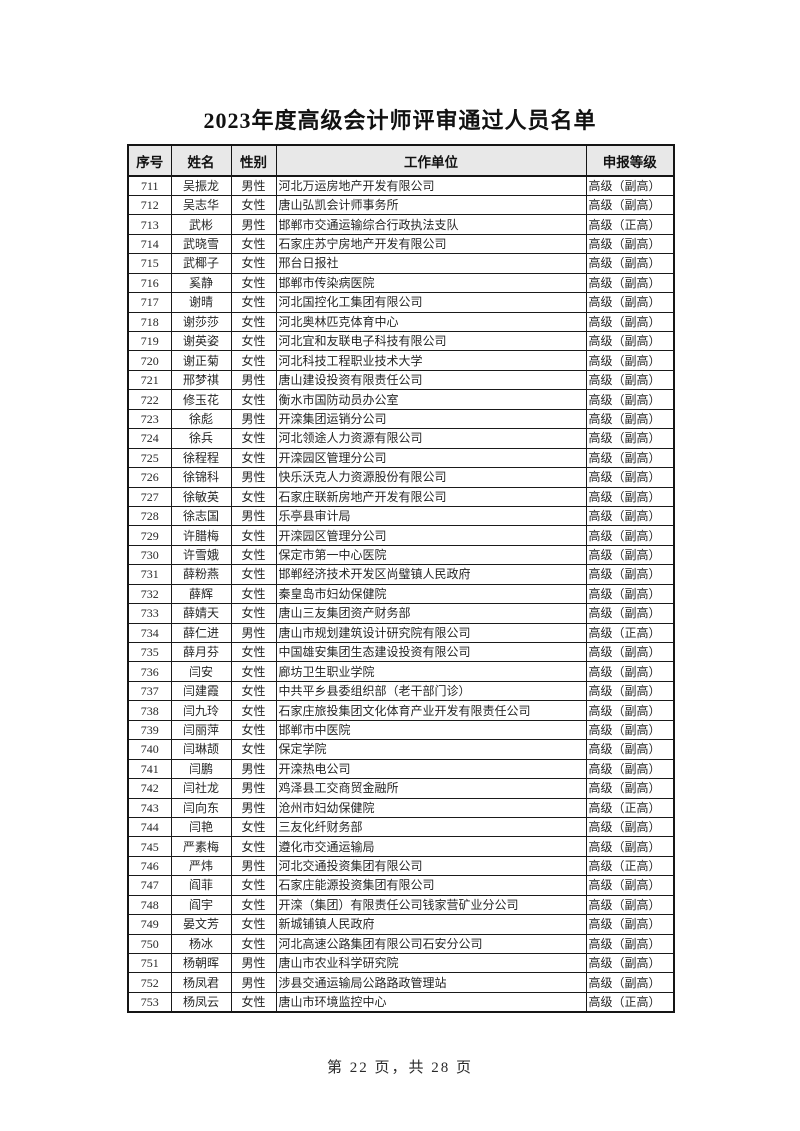 This screenshot has width=800, height=1131. I want to click on table-row: 729 许腊梅 女性 开滦园区管理分公司 高级（副高）, so click(401, 535).